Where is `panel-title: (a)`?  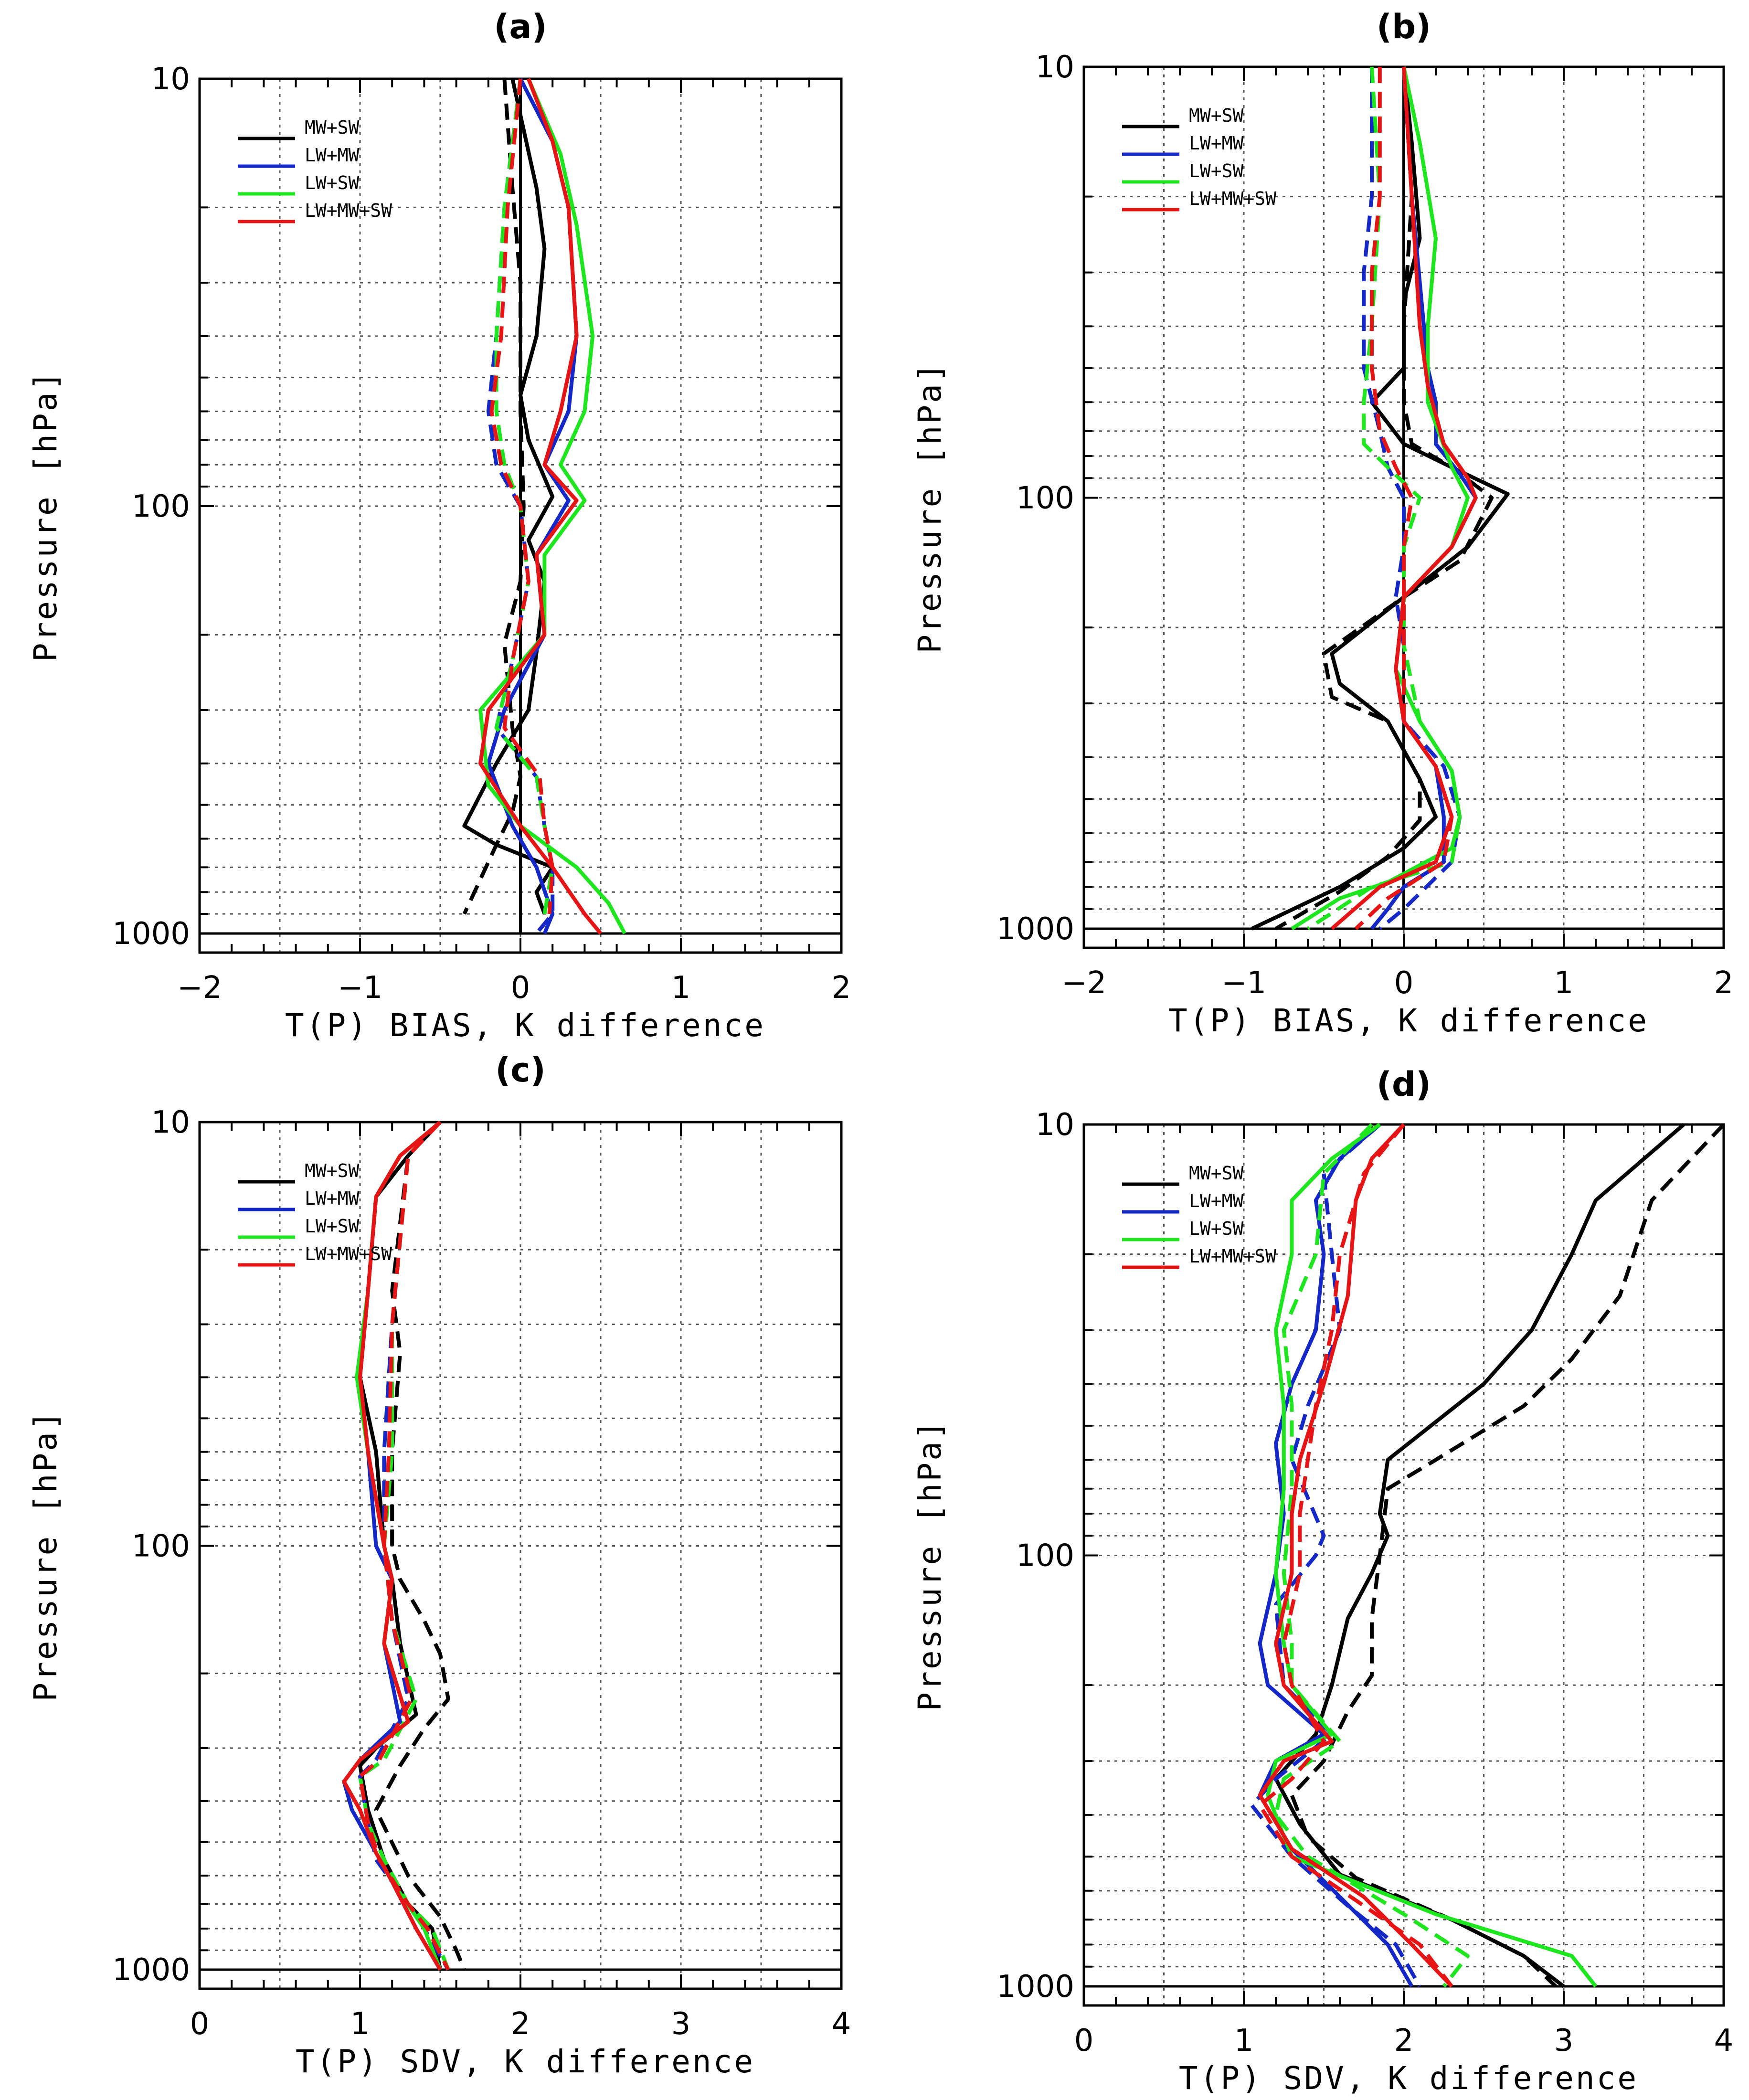
panel-title: (a) is located at coordinates (521, 26).